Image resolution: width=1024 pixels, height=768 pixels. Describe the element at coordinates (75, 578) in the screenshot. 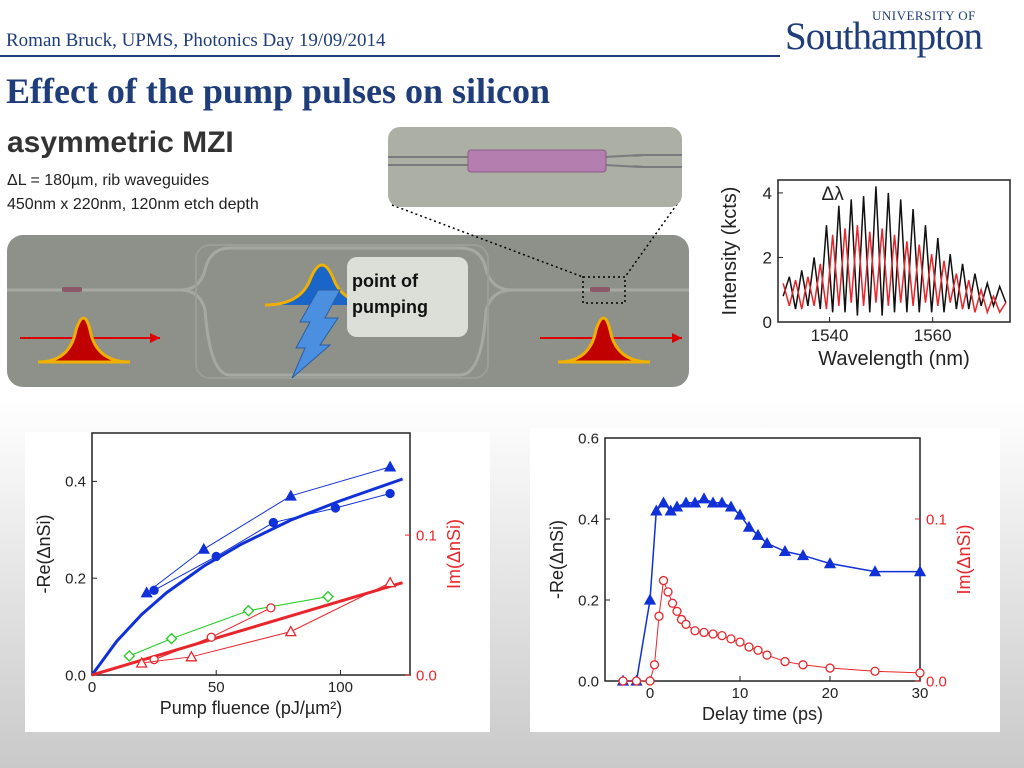

I see `y-tick-label: 0.2` at that location.